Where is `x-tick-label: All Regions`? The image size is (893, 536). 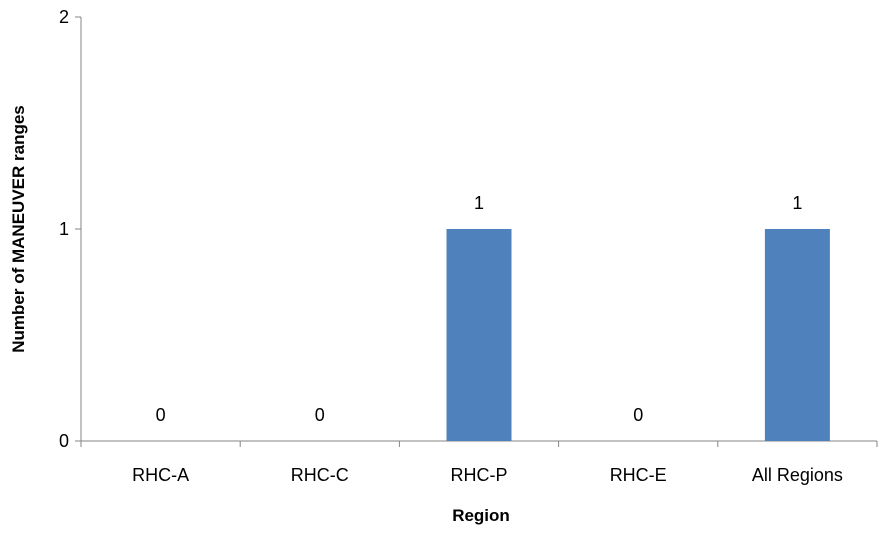 x-tick-label: All Regions is located at coordinates (797, 475).